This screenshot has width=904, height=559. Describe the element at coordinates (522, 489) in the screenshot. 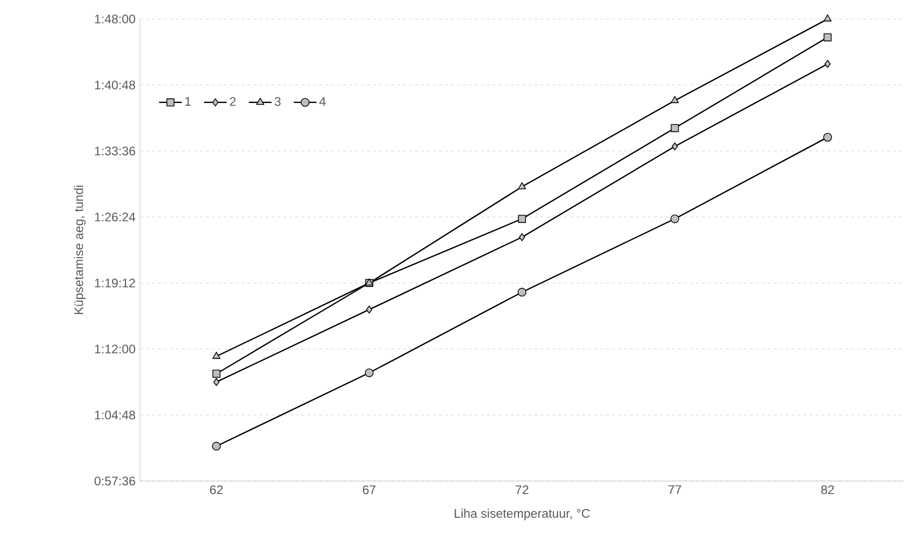

I see `x-tick-label: 72` at that location.